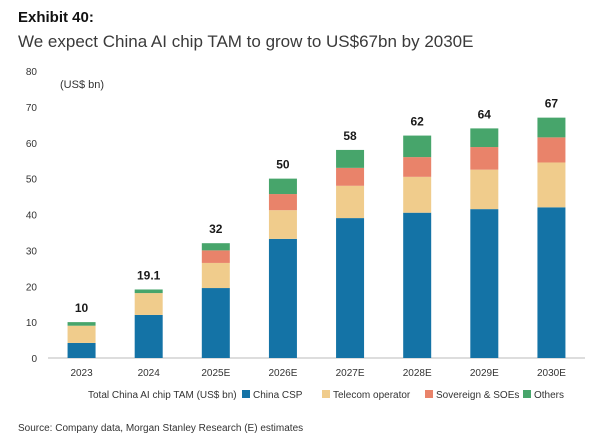 The height and width of the screenshot is (448, 600). What do you see at coordinates (372, 395) in the screenshot?
I see `legend-label: Telecom operator` at bounding box center [372, 395].